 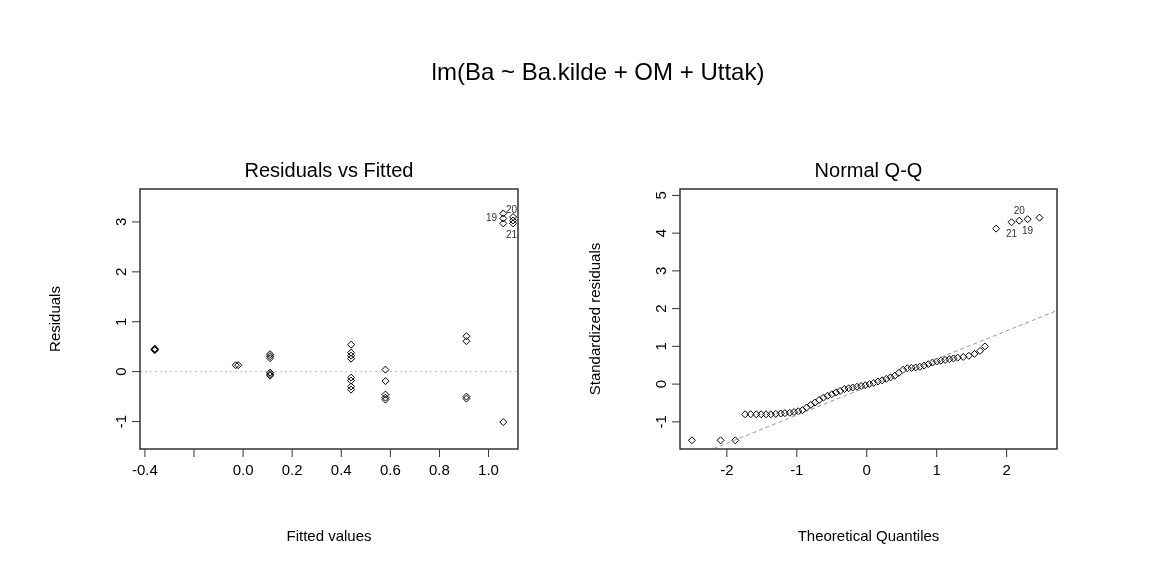 I want to click on x-tick-label: 0.4, so click(x=341, y=469).